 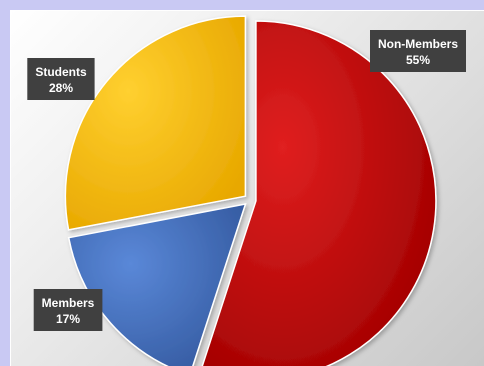 I want to click on data-label-students: Students 28%, so click(x=61, y=79).